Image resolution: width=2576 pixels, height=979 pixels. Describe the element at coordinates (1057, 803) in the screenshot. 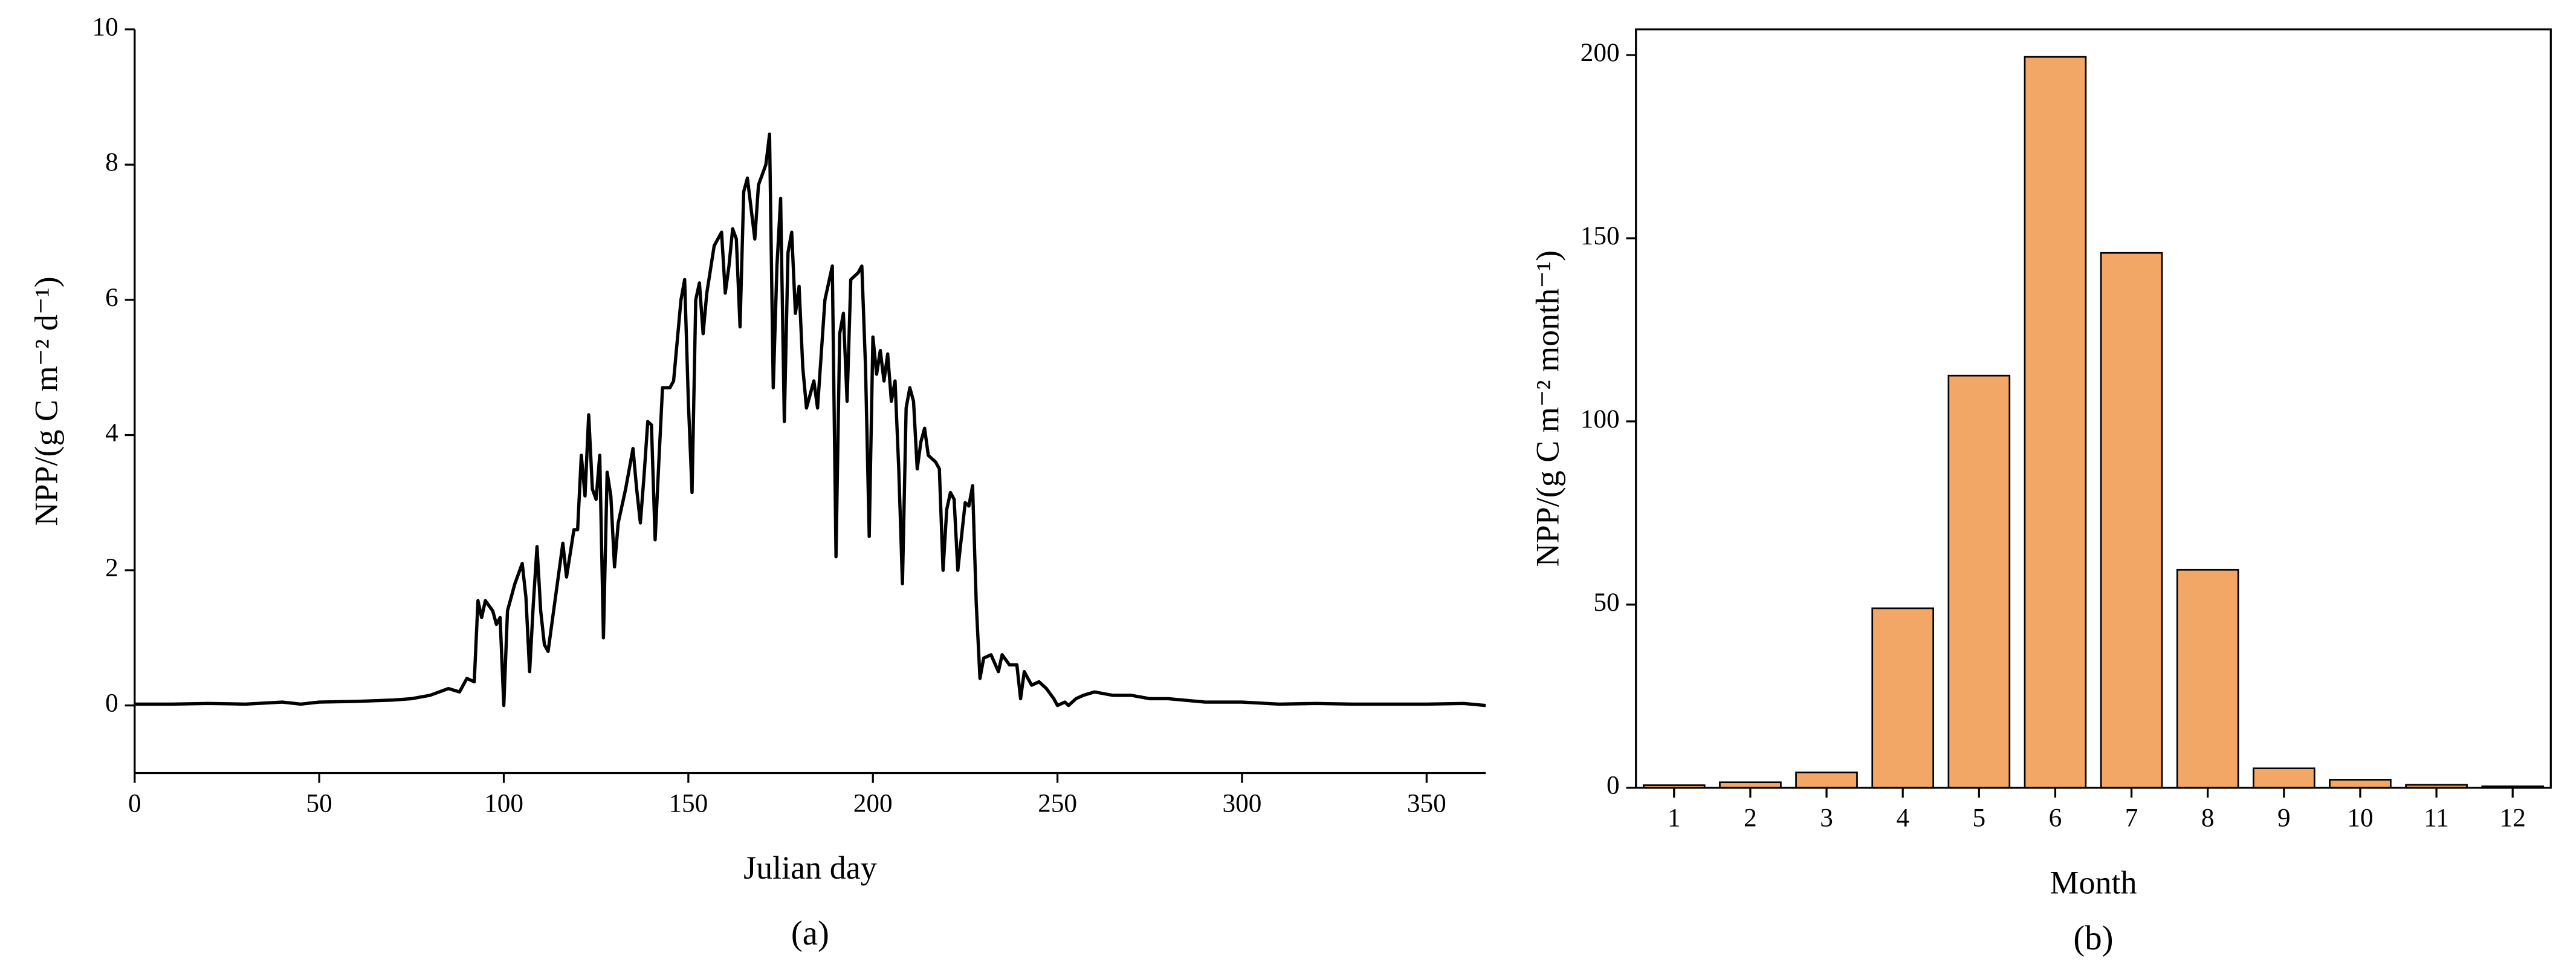

I see `x-tick-label: 250` at that location.